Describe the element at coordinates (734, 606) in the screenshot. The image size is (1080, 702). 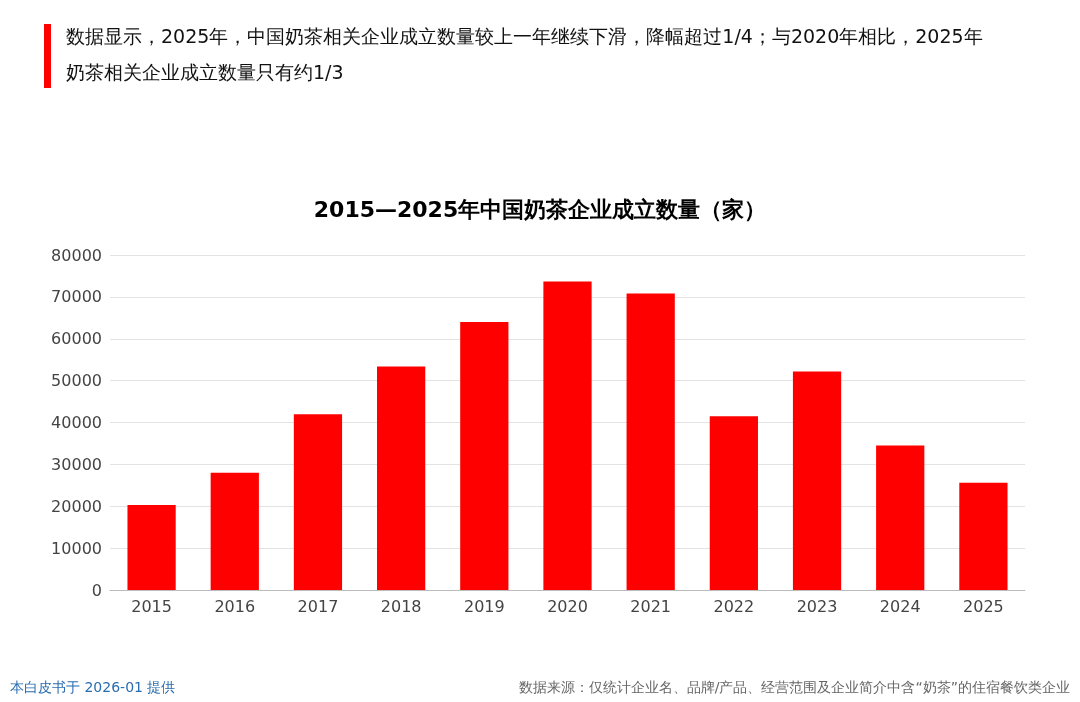
I see `x-tick-label: 2022` at that location.